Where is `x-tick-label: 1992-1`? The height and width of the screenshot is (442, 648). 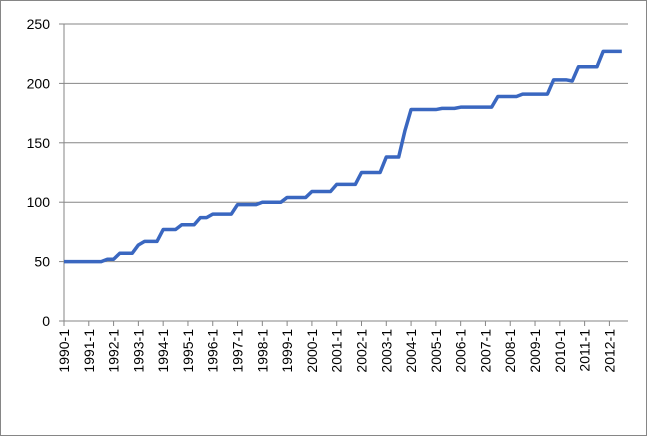
x-tick-label: 1992-1 is located at coordinates (114, 351).